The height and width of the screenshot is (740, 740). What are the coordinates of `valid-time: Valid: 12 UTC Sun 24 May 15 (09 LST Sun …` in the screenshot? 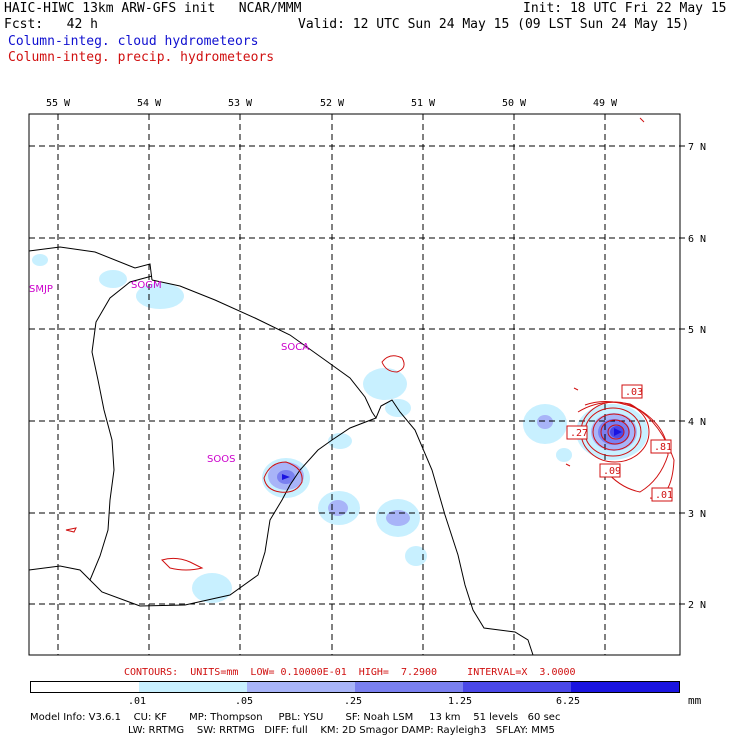 It's located at (494, 24).